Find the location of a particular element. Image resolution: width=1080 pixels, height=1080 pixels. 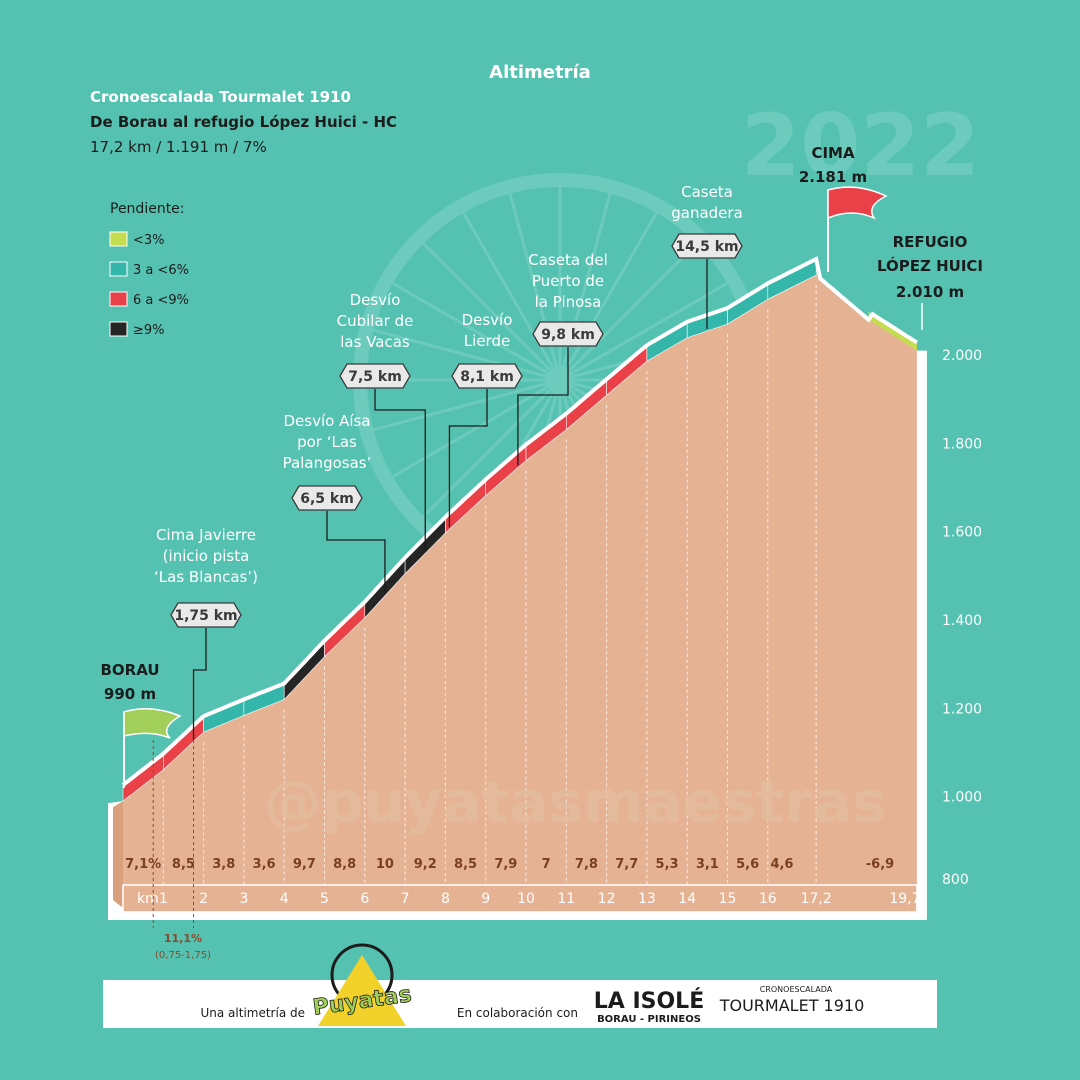

segment-grade-label: 4,6 is located at coordinates (781, 864).